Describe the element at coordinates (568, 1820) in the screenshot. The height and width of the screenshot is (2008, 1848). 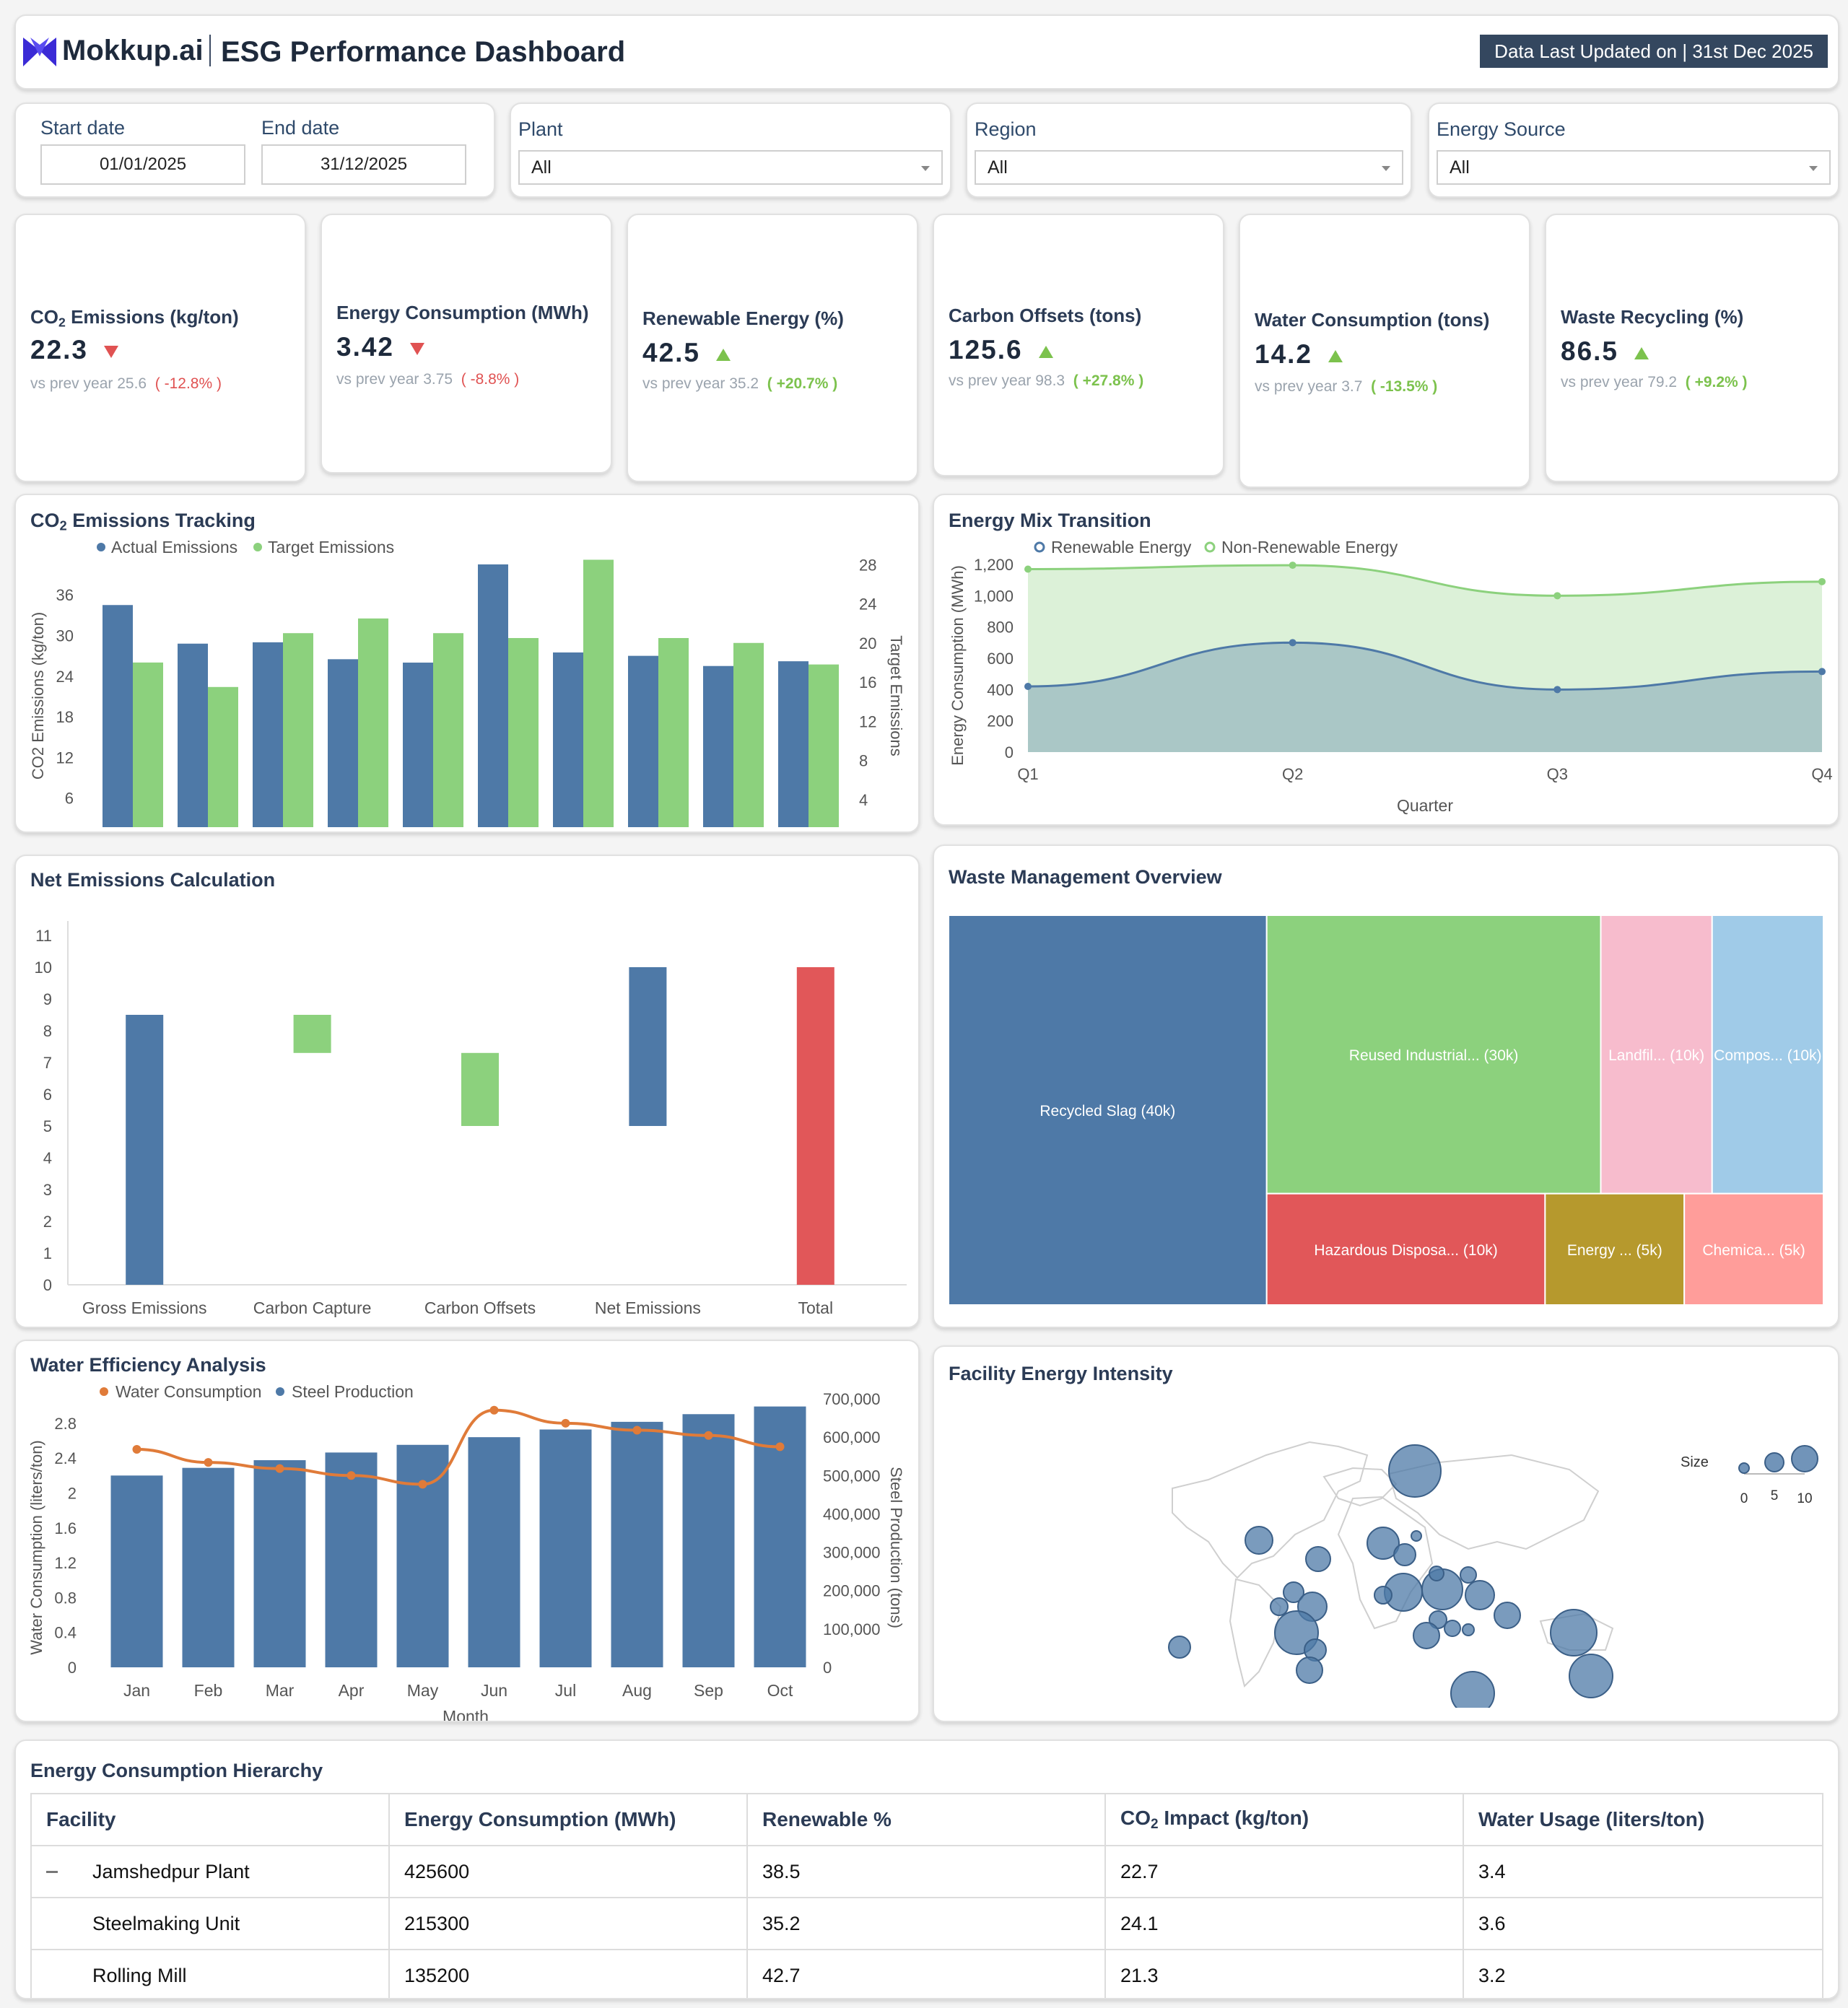
I see `column-header-energy: Energy Consumption (MWh)` at that location.